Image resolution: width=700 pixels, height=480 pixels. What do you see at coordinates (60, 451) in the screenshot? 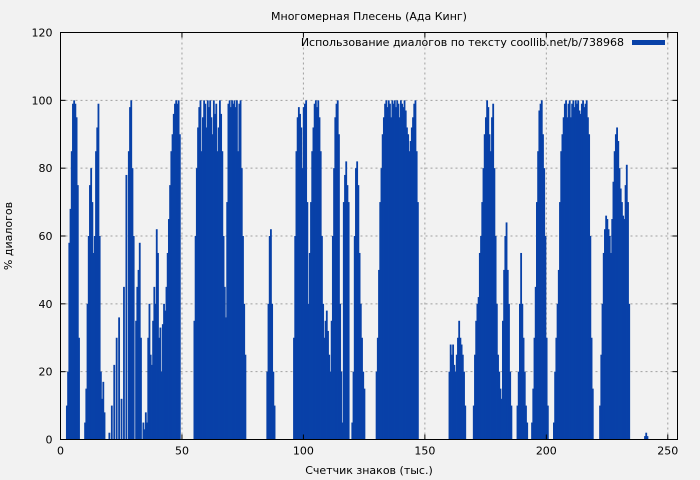
I see `x-tick-label: 0` at bounding box center [60, 451].